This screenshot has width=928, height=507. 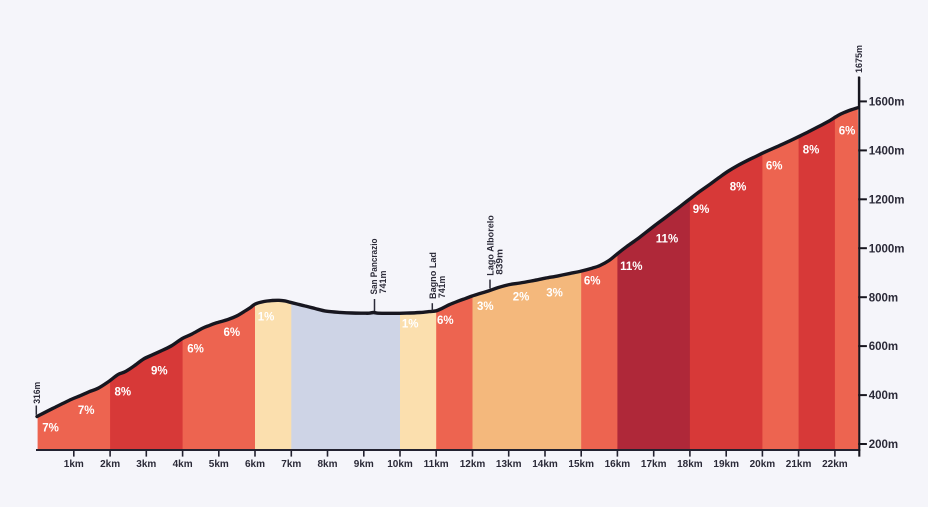 I want to click on svg-text: 1000m, so click(x=887, y=249).